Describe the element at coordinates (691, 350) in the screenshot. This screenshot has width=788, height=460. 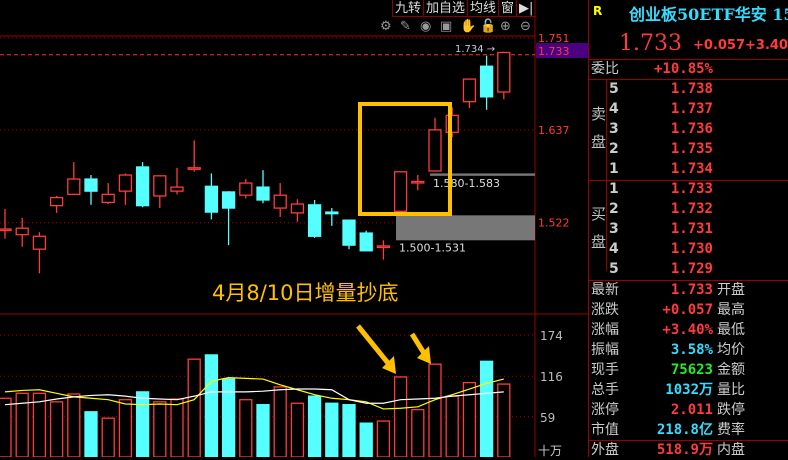
I see `stat-value: 3.58%` at that location.